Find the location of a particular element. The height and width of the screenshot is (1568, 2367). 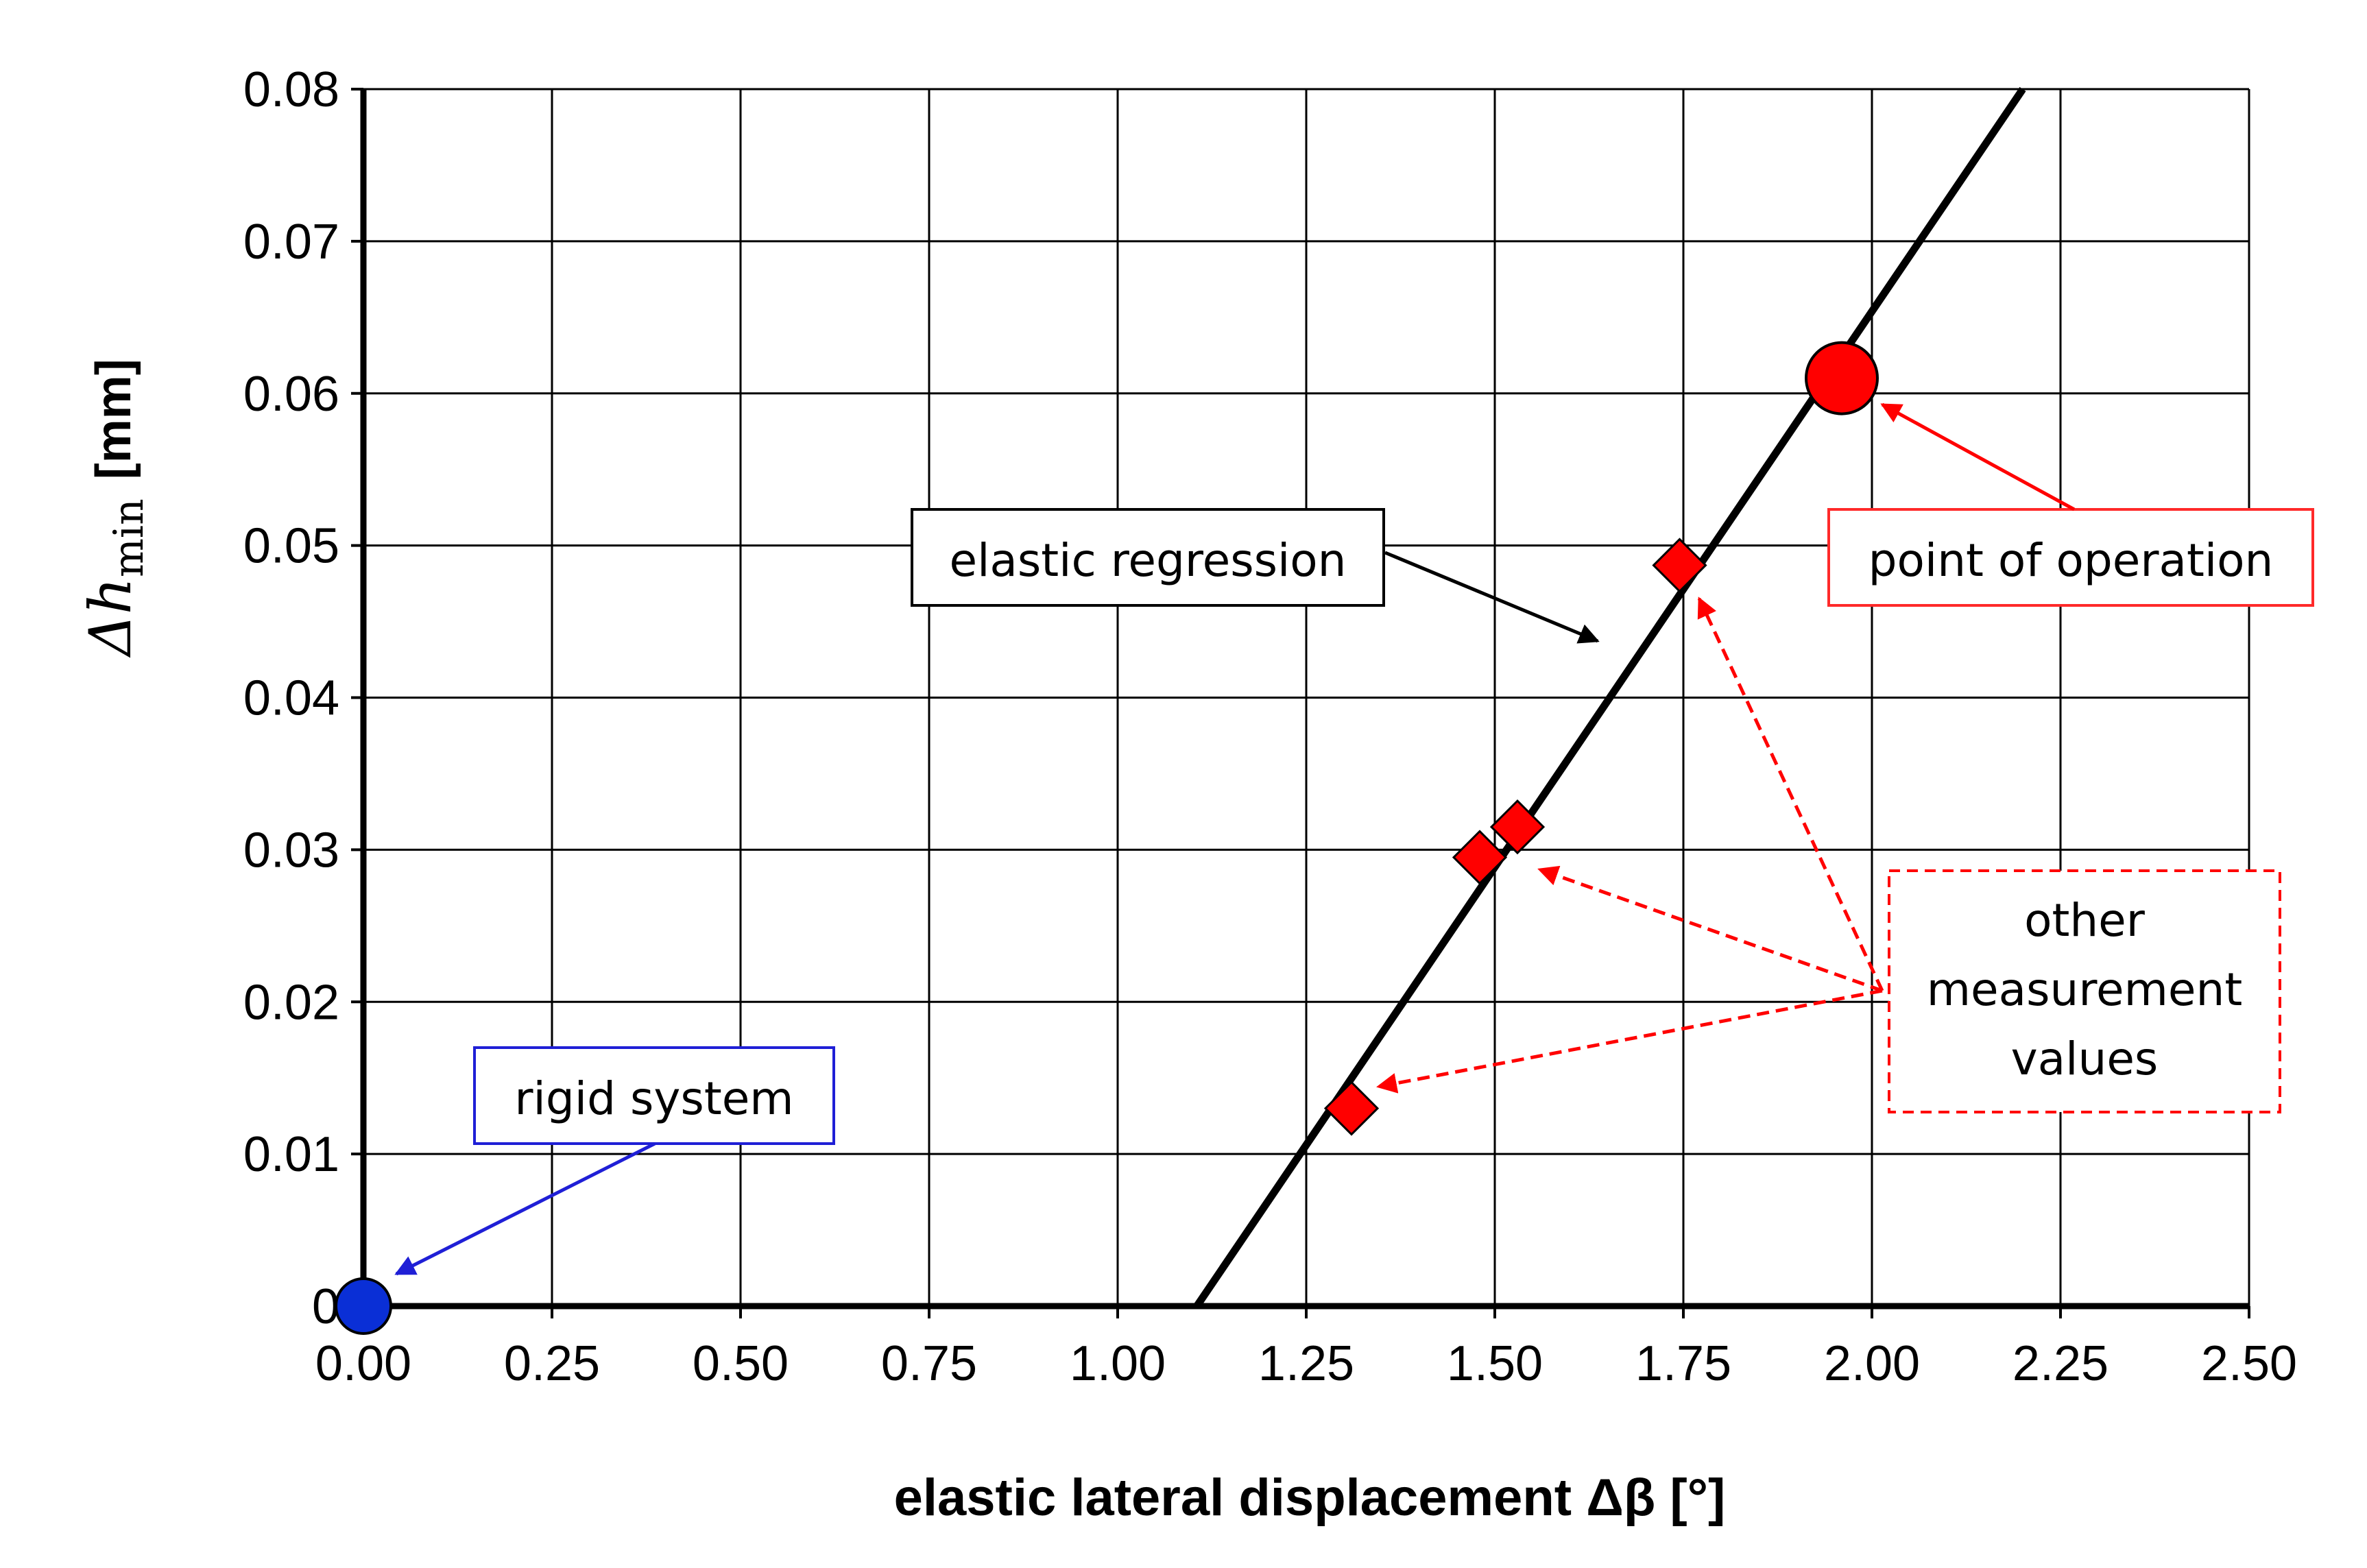

rigid-arrow is located at coordinates (525, 1209).